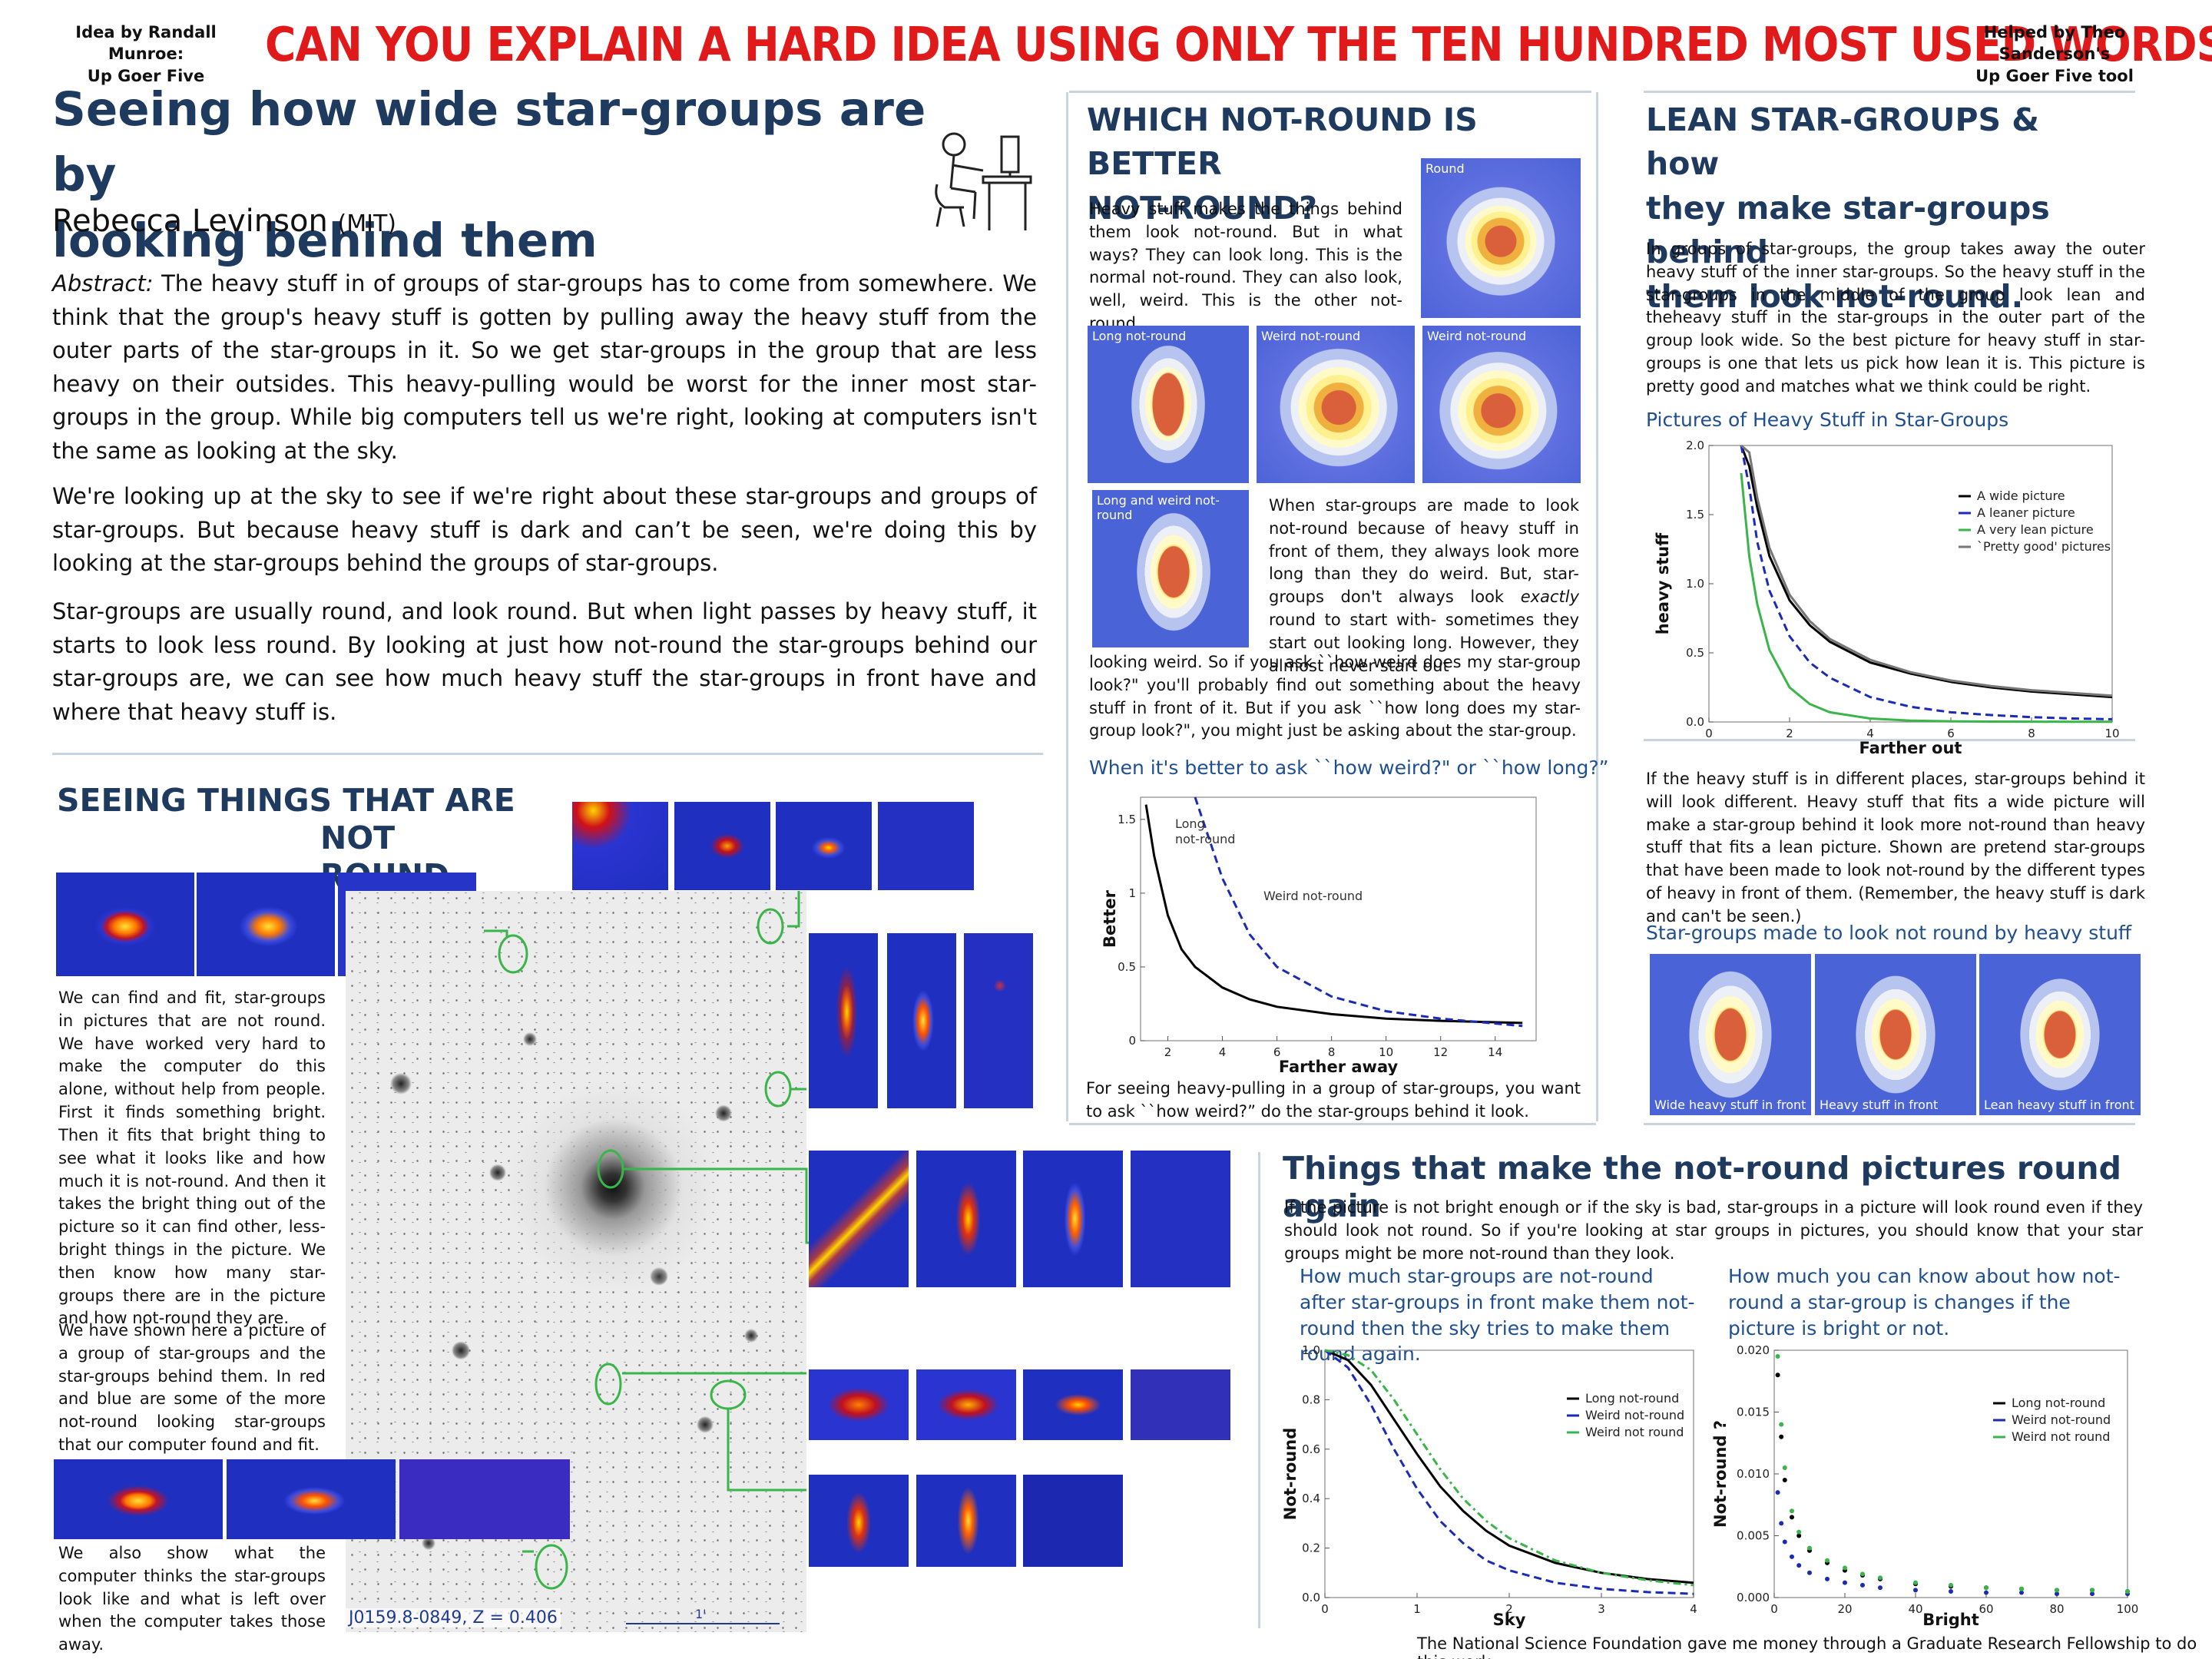  Describe the element at coordinates (1132, 893) in the screenshot. I see `y-tick-label: 1` at that location.